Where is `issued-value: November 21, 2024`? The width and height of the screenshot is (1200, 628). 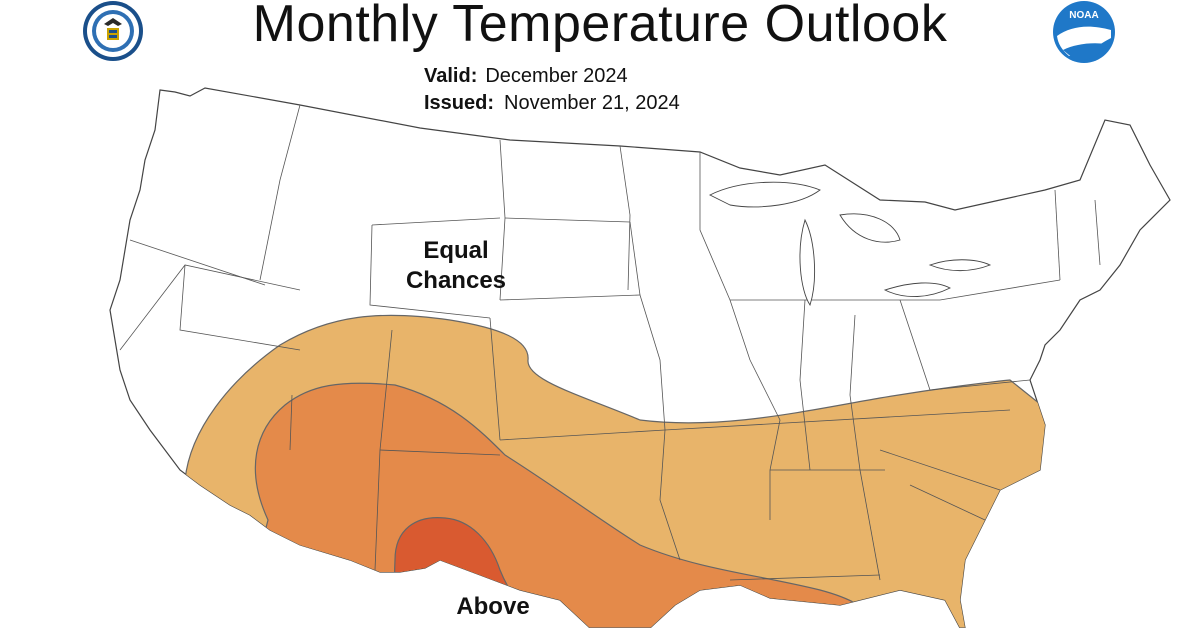 issued-value: November 21, 2024 is located at coordinates (592, 103).